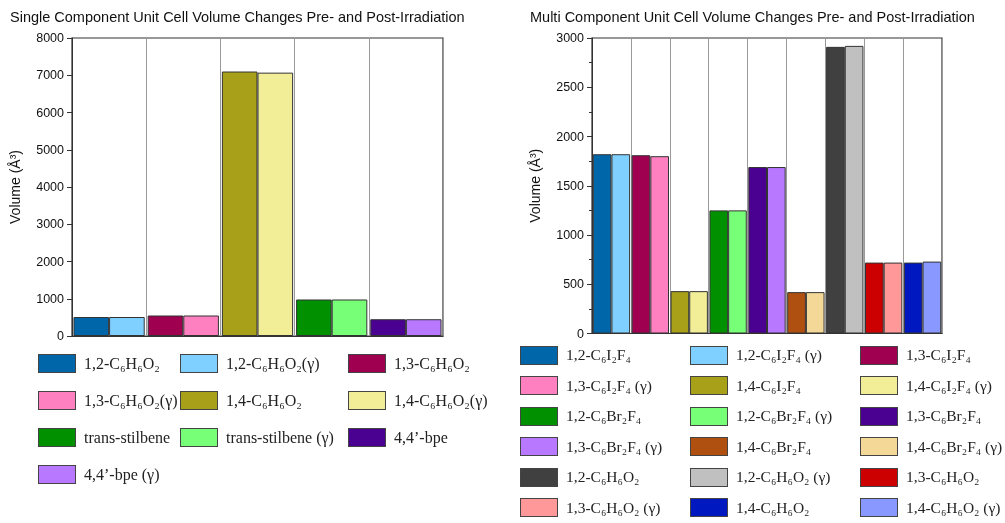  Describe the element at coordinates (273, 363) in the screenshot. I see `legend-label: 1,2-C₆H₆O₂(γ)` at that location.